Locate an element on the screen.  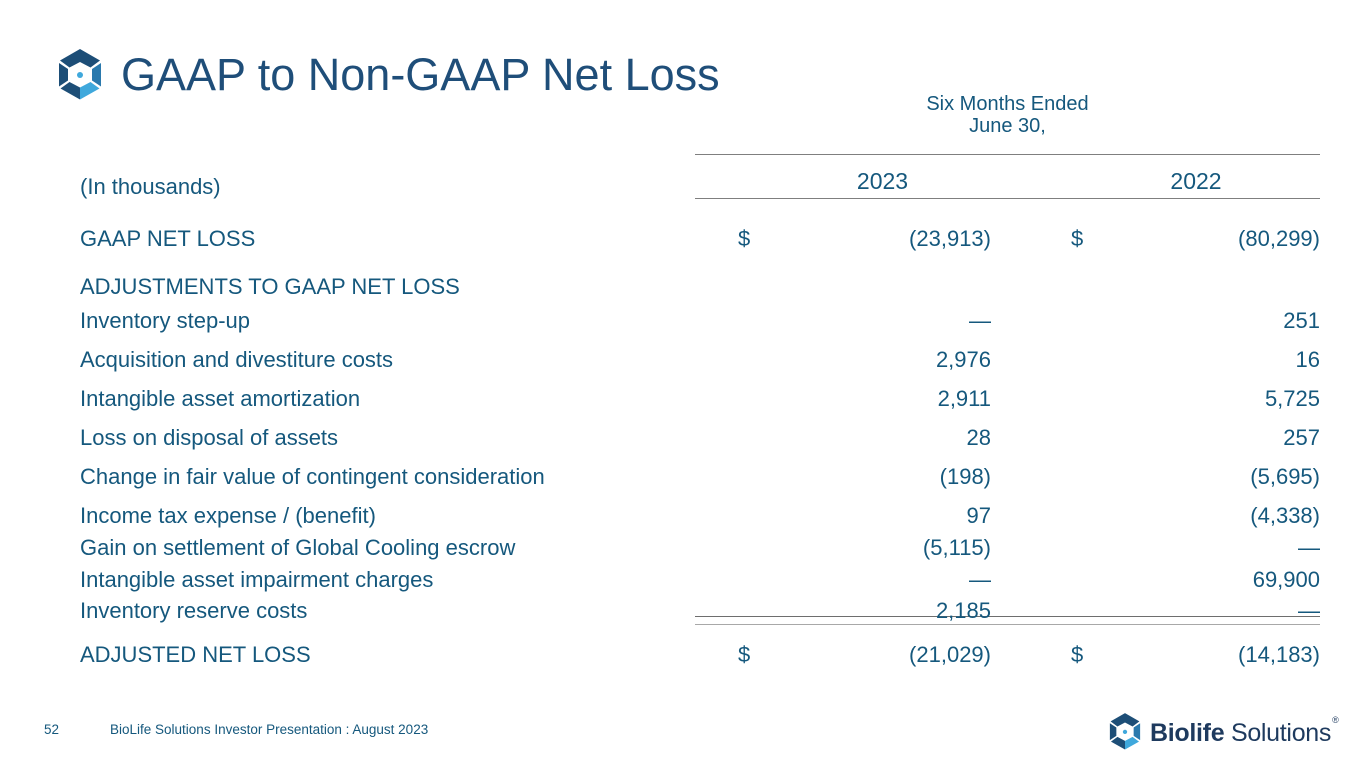
value-2022: (5,695) is located at coordinates (1285, 476).